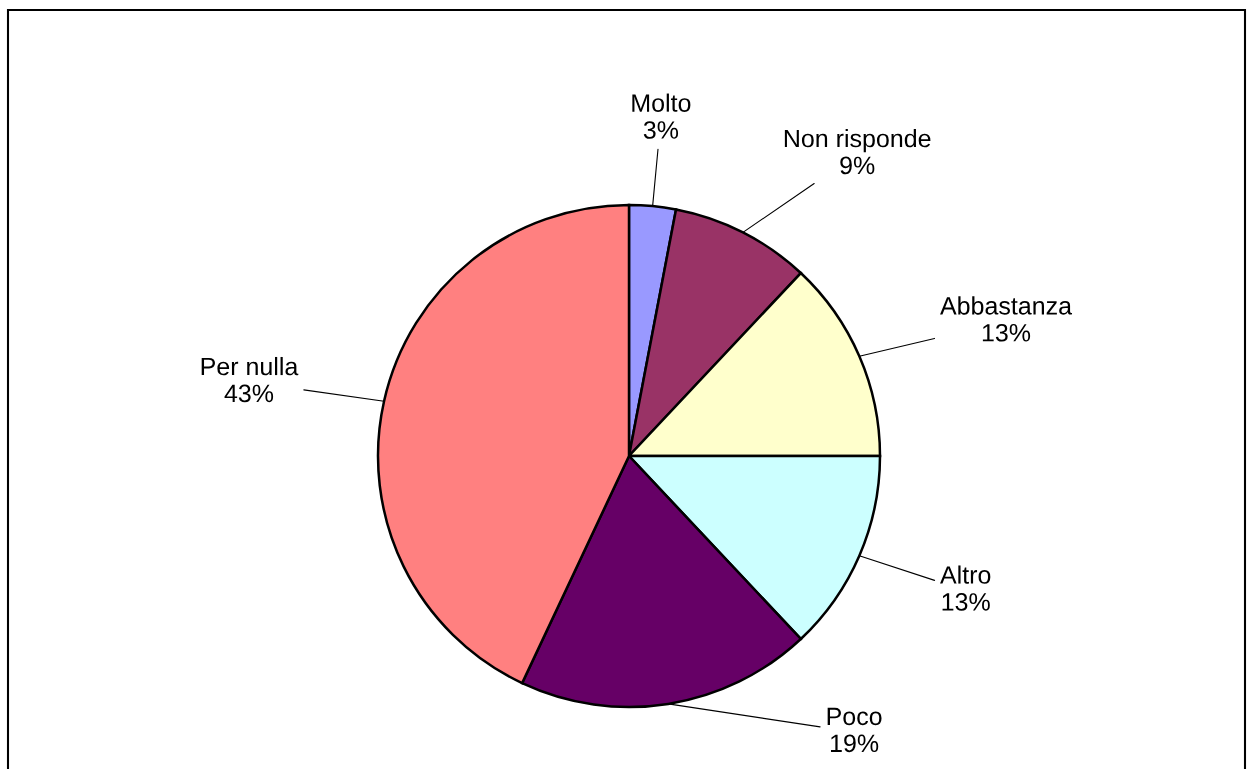 The width and height of the screenshot is (1253, 769). I want to click on slice-label: Poco, so click(854, 716).